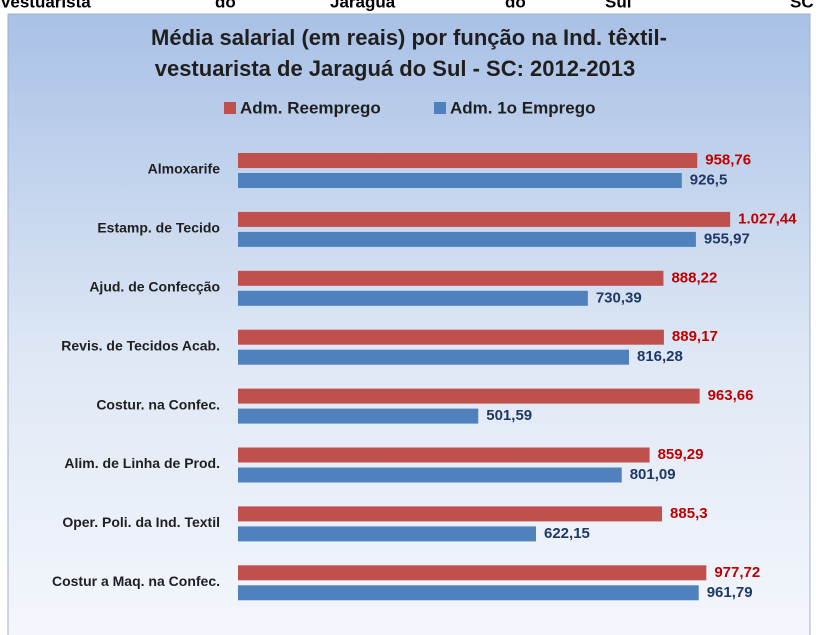 The width and height of the screenshot is (819, 635). I want to click on legend-label: Adm. Reemprego, so click(310, 107).